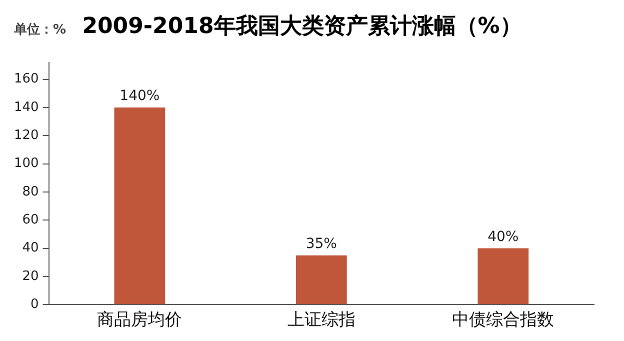 This screenshot has width=624, height=341. What do you see at coordinates (139, 320) in the screenshot?
I see `x-tick-label: 商品房均价` at bounding box center [139, 320].